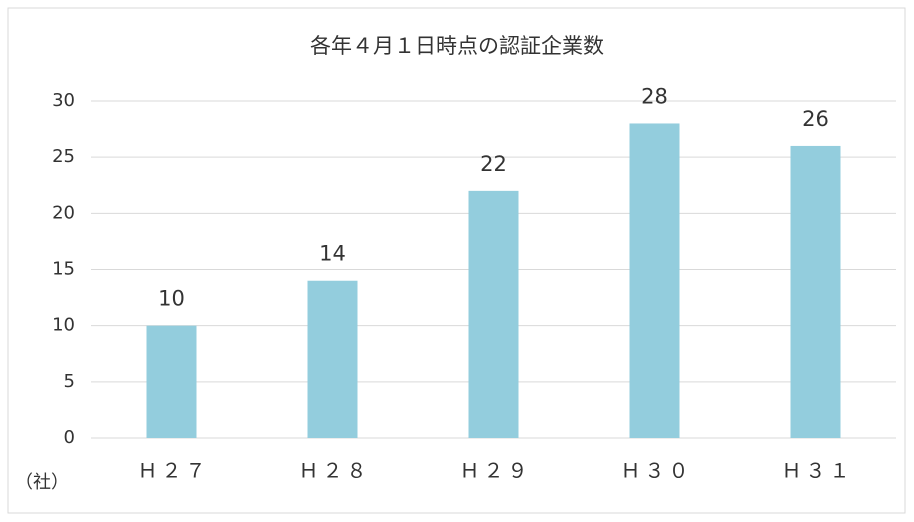 The image size is (914, 522). Describe the element at coordinates (69, 381) in the screenshot. I see `y-tick-label: 5` at that location.